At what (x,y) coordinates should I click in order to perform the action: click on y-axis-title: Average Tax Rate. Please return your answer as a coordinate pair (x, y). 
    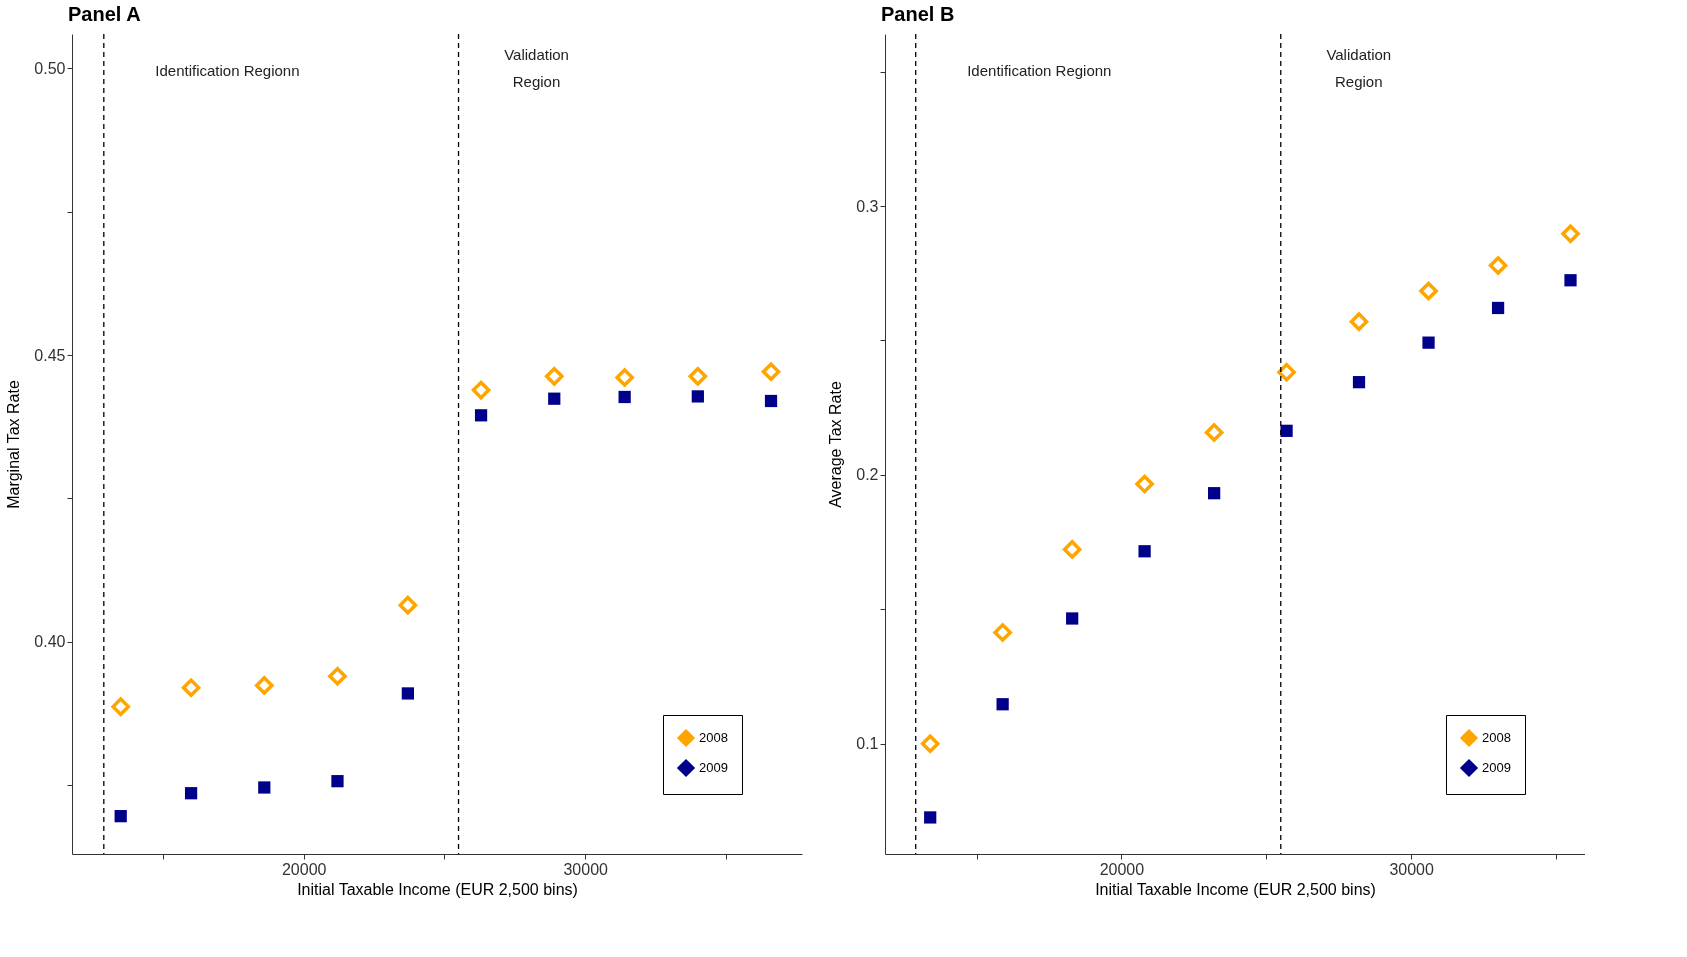
    Looking at the image, I should click on (836, 444).